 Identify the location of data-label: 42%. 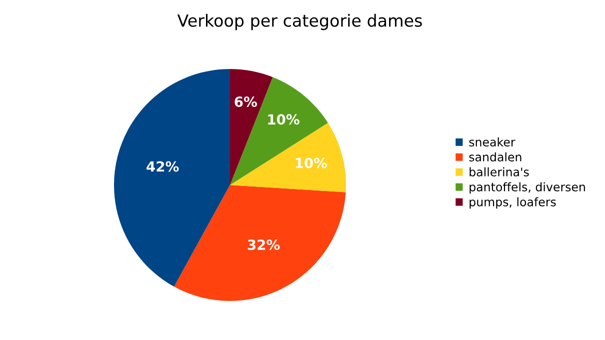
(162, 166).